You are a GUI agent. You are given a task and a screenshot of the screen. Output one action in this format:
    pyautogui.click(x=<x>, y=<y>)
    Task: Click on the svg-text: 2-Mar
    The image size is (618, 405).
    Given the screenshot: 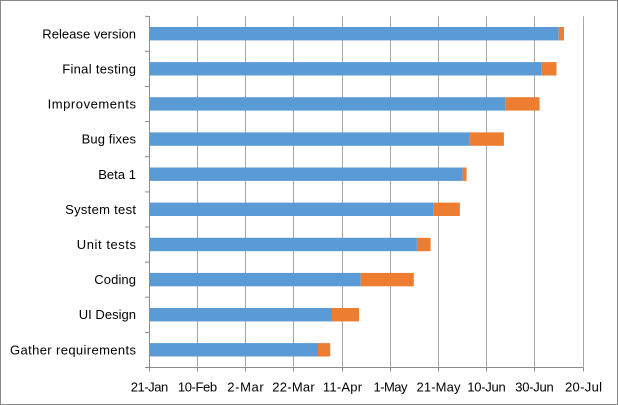 What is the action you would take?
    pyautogui.click(x=245, y=386)
    